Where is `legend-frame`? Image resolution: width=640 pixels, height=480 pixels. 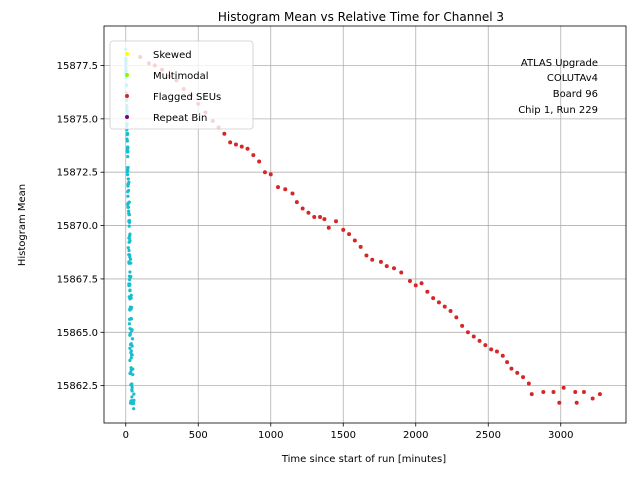 legend-frame is located at coordinates (181, 85).